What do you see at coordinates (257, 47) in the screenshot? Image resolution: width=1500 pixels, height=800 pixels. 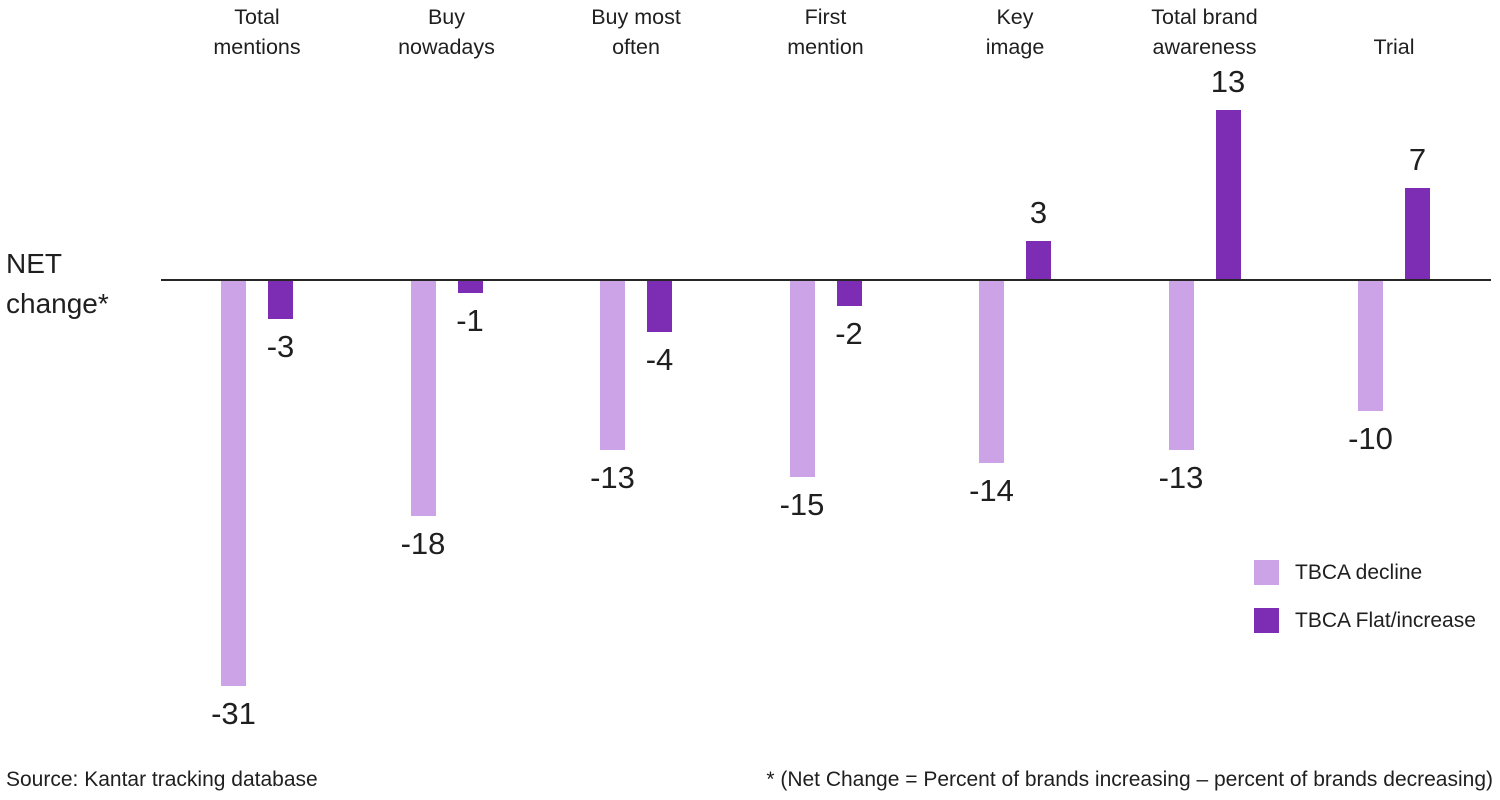 I see `category-label-line: mentions` at bounding box center [257, 47].